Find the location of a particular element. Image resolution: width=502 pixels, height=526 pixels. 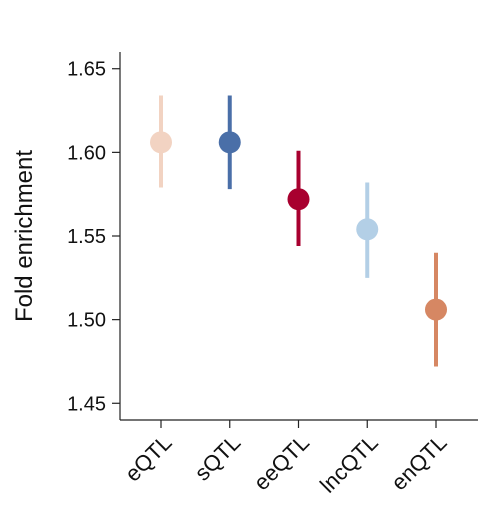

y-tick-label: 1.55 is located at coordinates (86, 237).